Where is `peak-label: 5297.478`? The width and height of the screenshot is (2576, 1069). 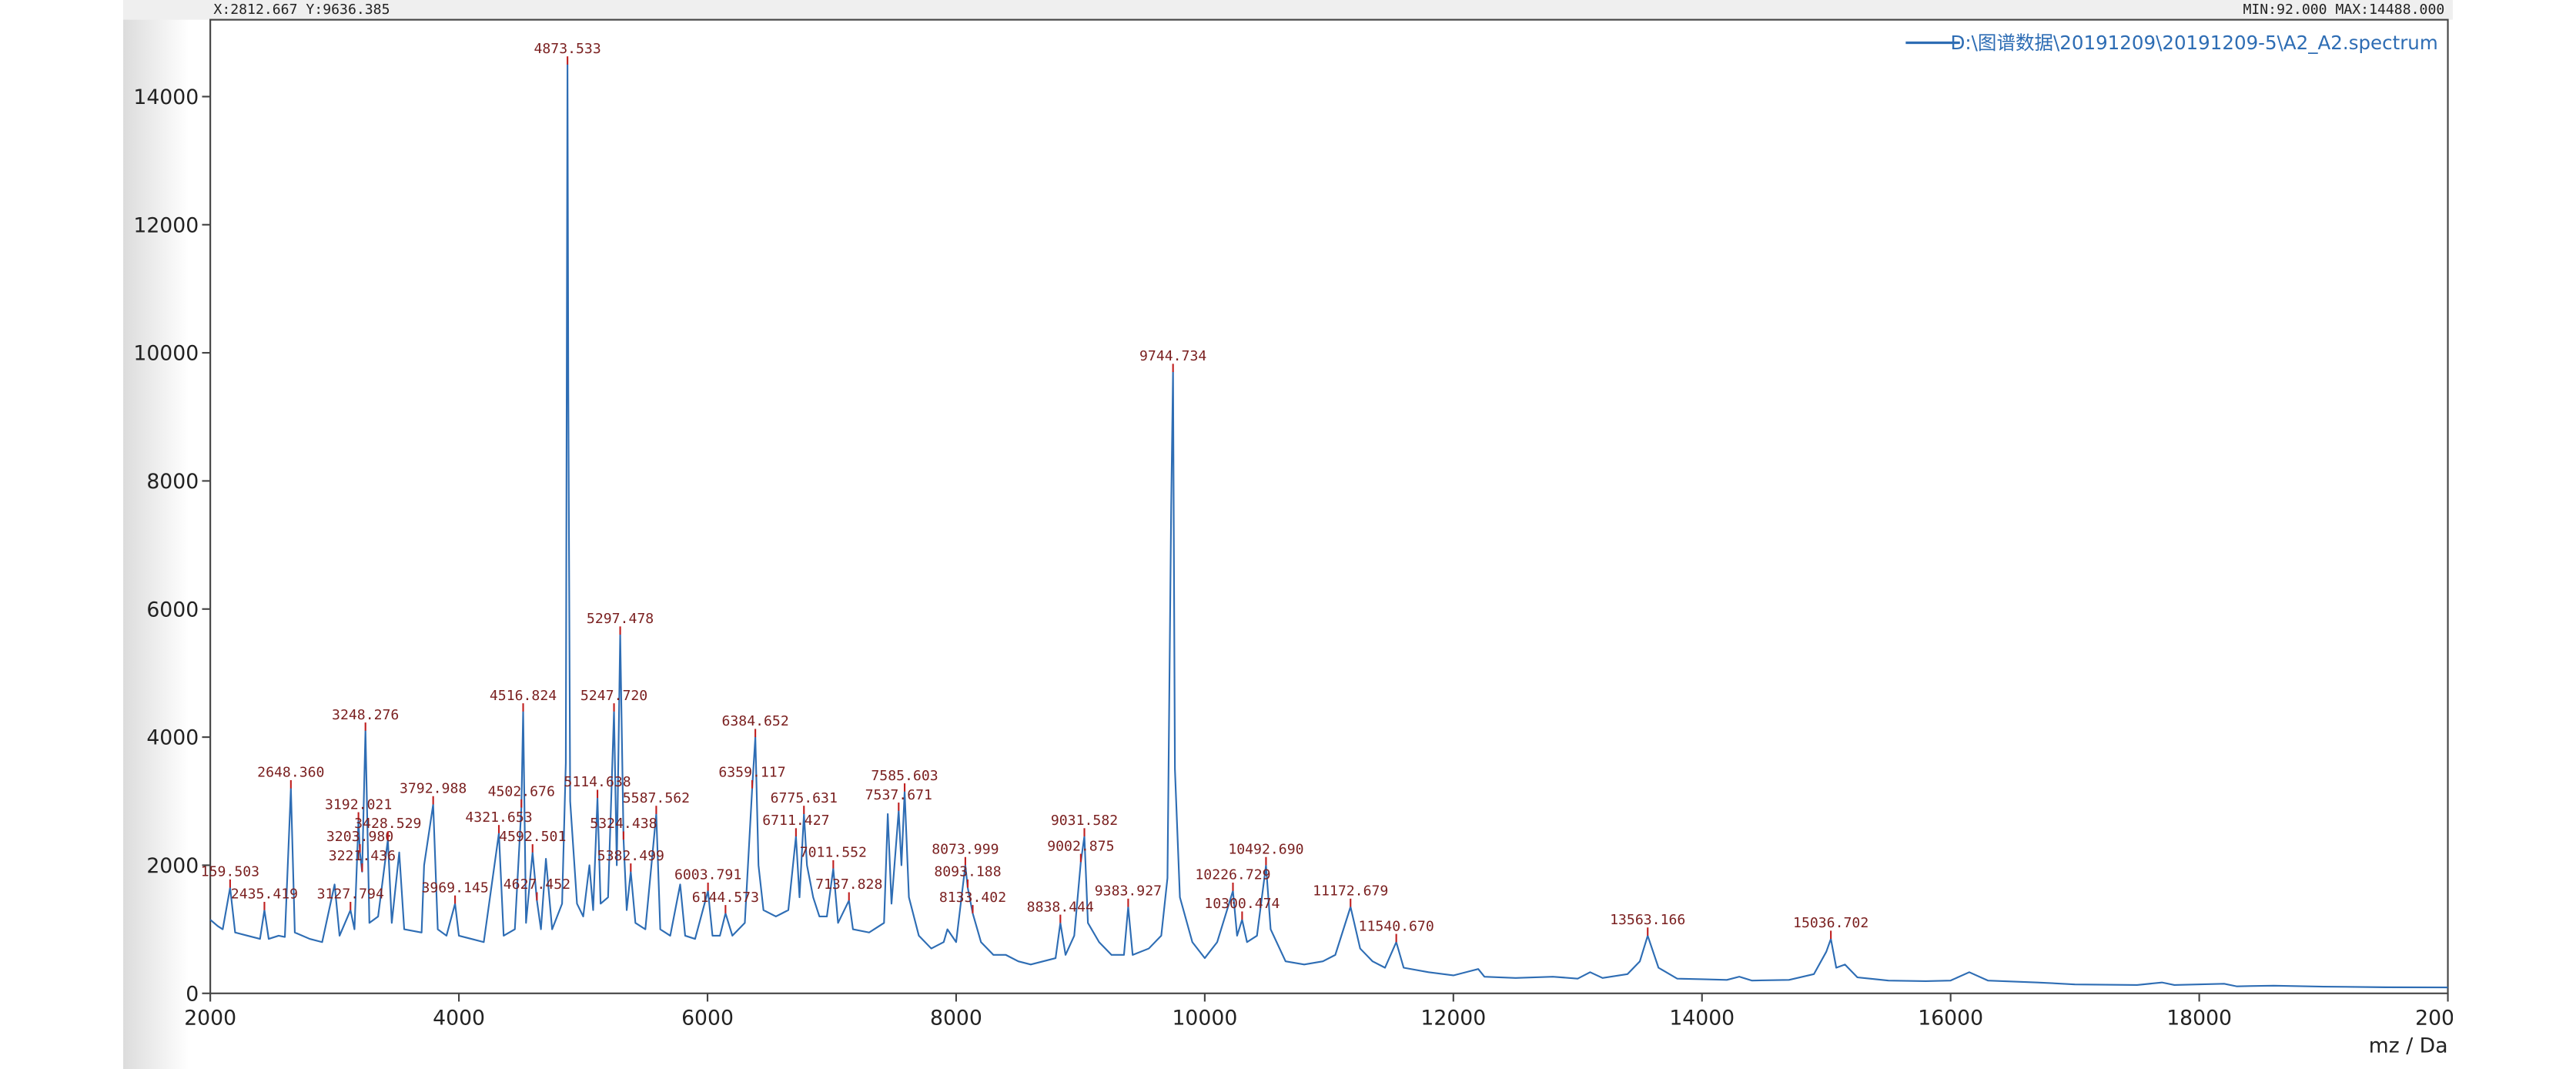 peak-label: 5297.478 is located at coordinates (621, 619).